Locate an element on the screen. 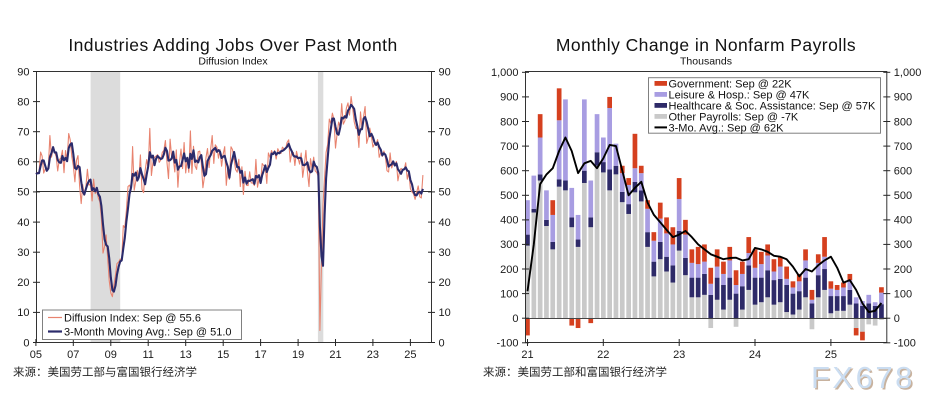 The image size is (940, 413). svg-text:3-Month Moving Avg.: Sep @ 51.: 3-Month Moving Avg.: Sep @ 51.0 is located at coordinates (148, 333).